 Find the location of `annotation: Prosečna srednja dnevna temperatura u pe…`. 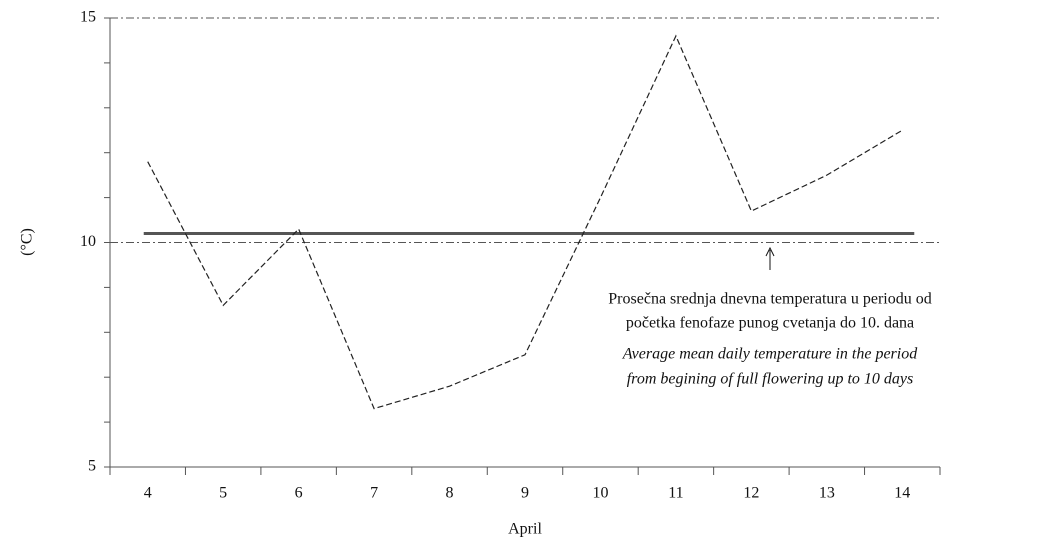

annotation: Prosečna srednja dnevna temperatura u pe… is located at coordinates (769, 299).